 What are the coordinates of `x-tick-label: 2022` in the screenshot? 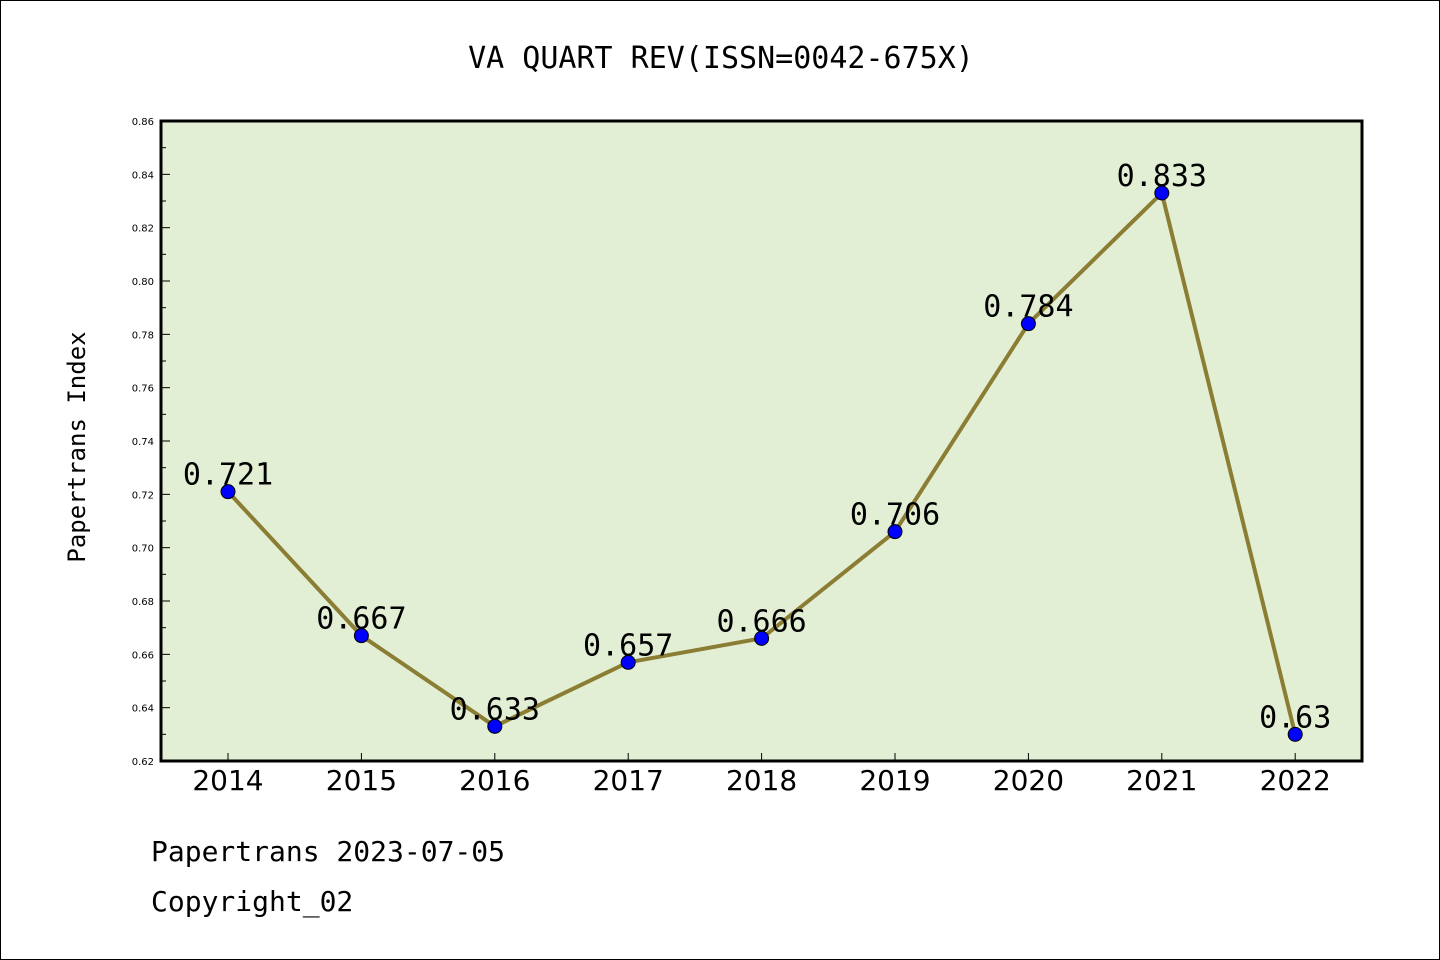 It's located at (1295, 780).